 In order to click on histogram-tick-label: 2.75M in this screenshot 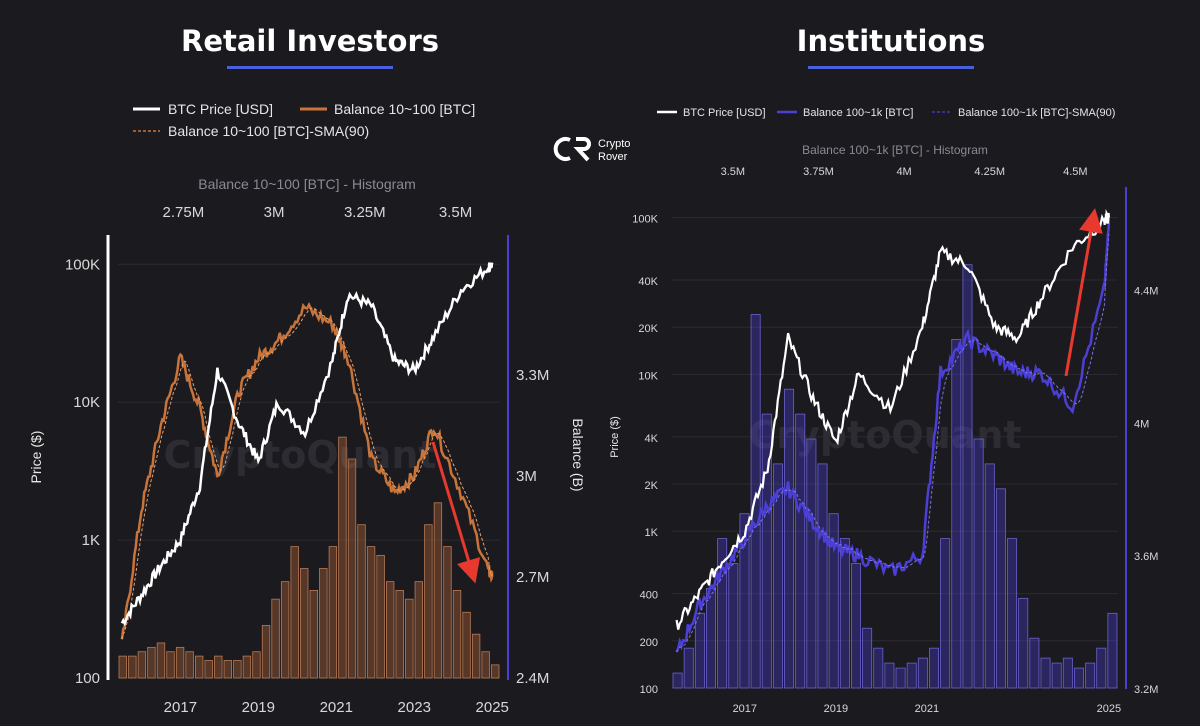, I will do `click(184, 212)`.